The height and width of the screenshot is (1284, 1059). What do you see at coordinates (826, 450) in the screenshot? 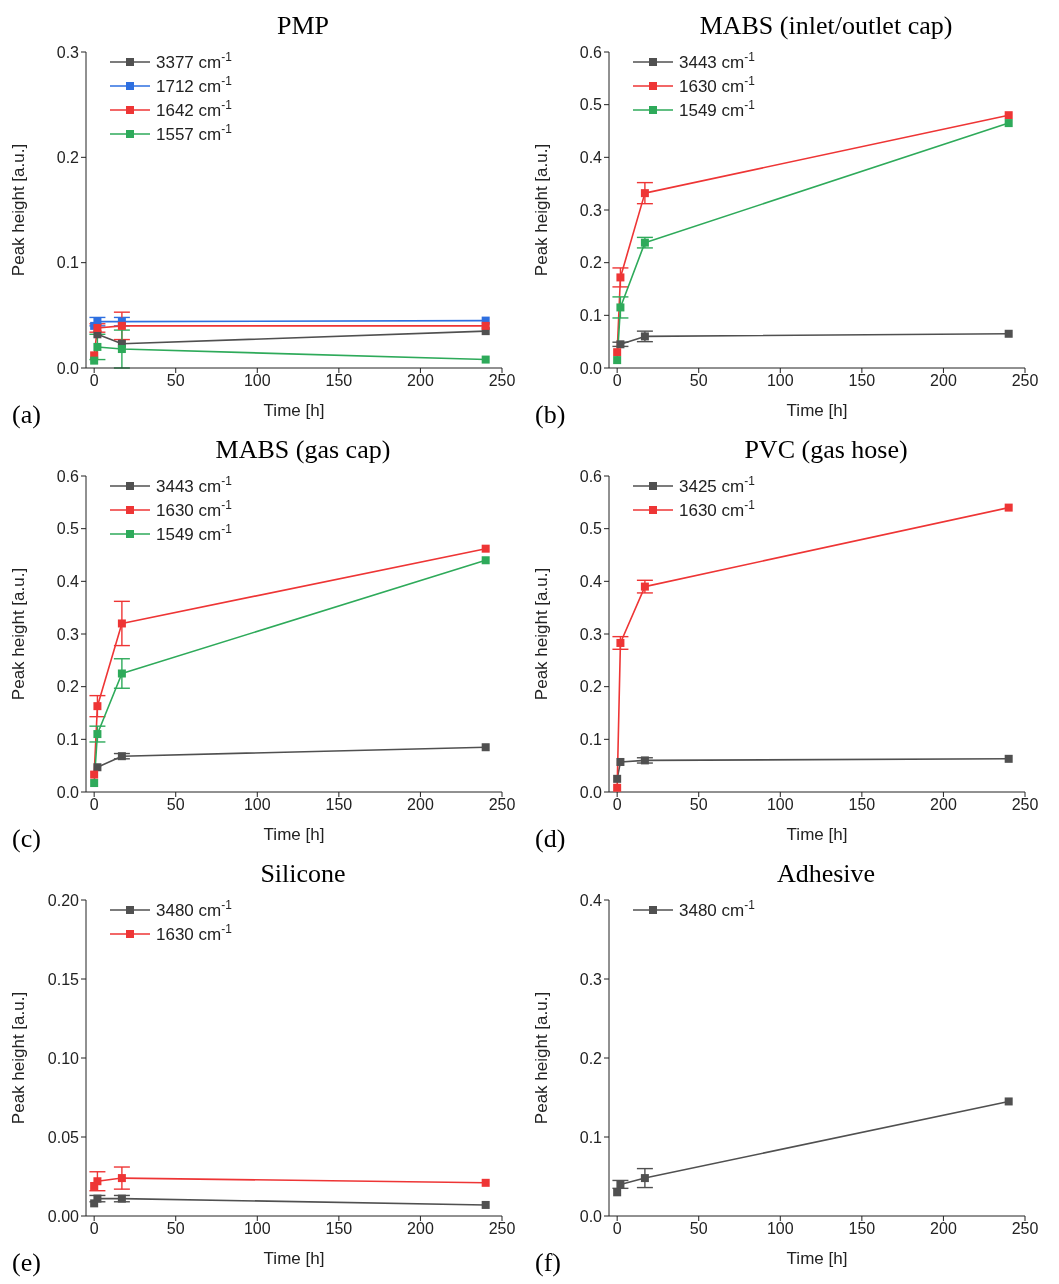
I see `chart-title: PVC (gas hose)` at bounding box center [826, 450].